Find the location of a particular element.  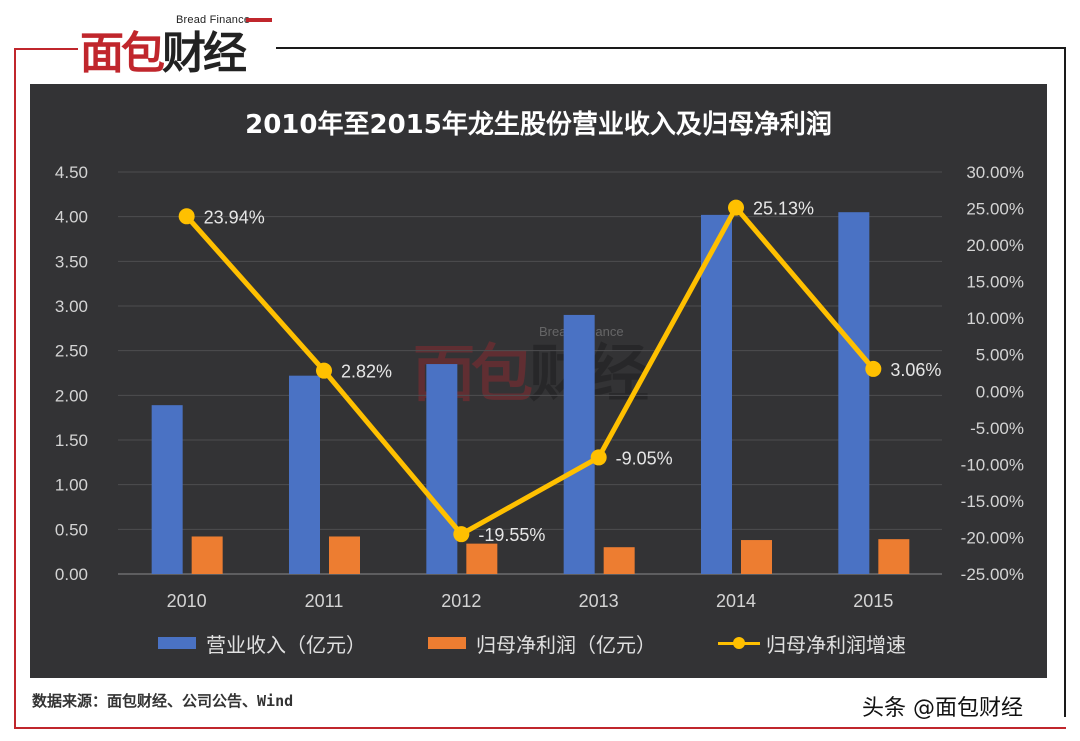

x-tick-label: 2013 is located at coordinates (599, 601).